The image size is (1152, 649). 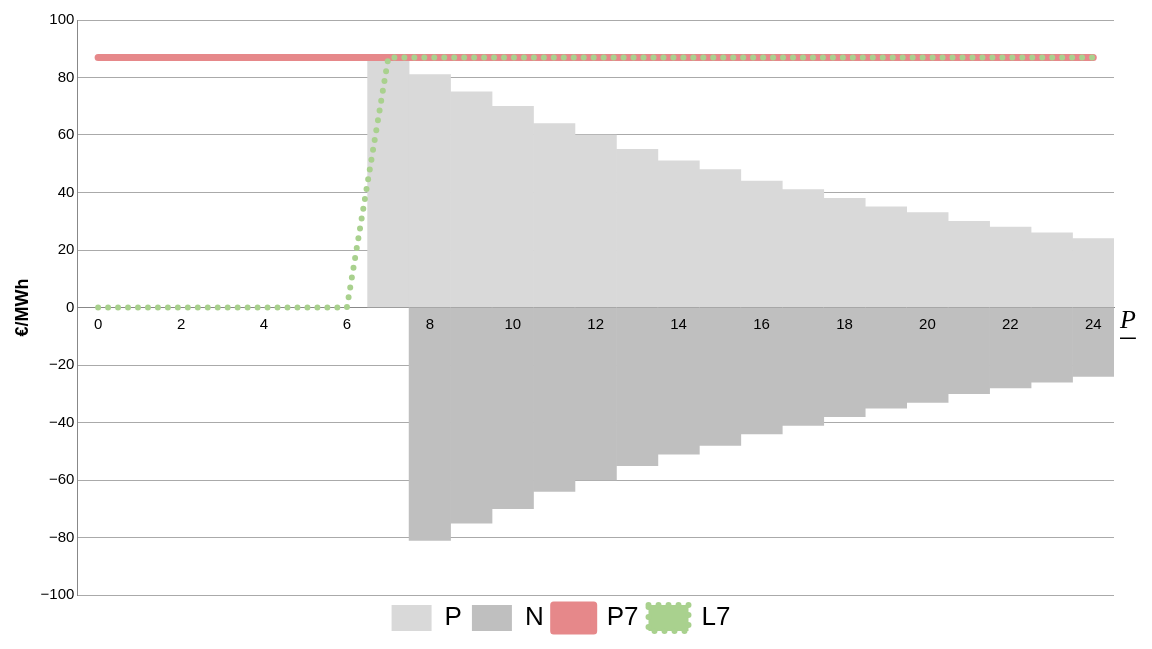 What do you see at coordinates (347, 324) in the screenshot?
I see `x-tick-label: 6` at bounding box center [347, 324].